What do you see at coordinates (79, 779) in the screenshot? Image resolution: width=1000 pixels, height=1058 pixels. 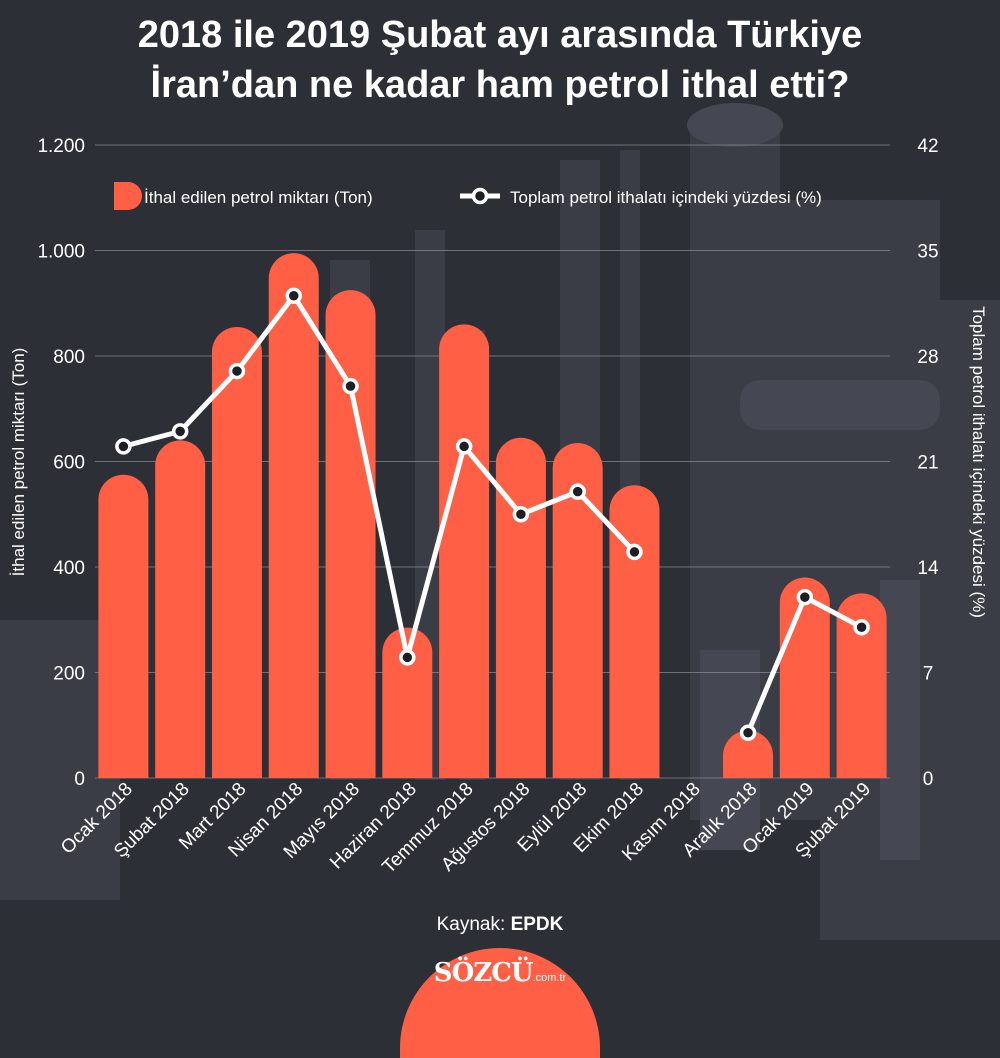 I see `y-tick-label-left: 0` at bounding box center [79, 779].